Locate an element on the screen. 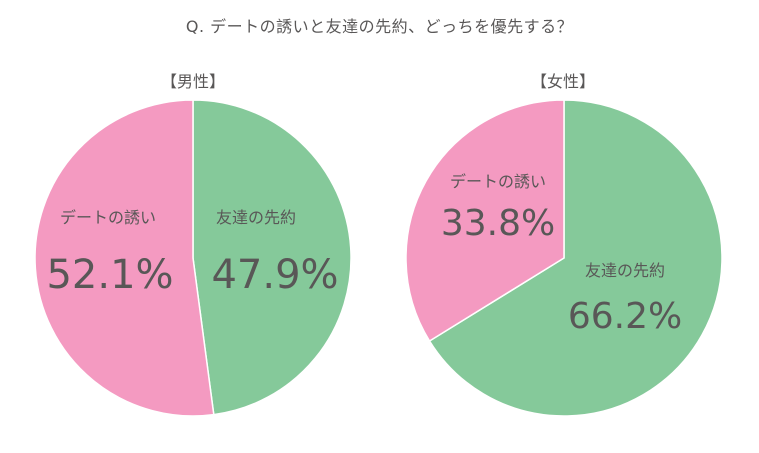  slice-value-female-date: 33.8% is located at coordinates (498, 223).